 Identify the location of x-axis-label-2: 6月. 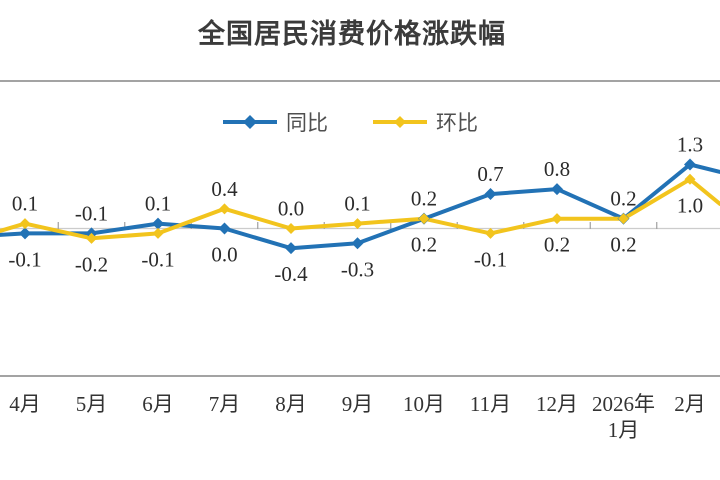
(158, 404).